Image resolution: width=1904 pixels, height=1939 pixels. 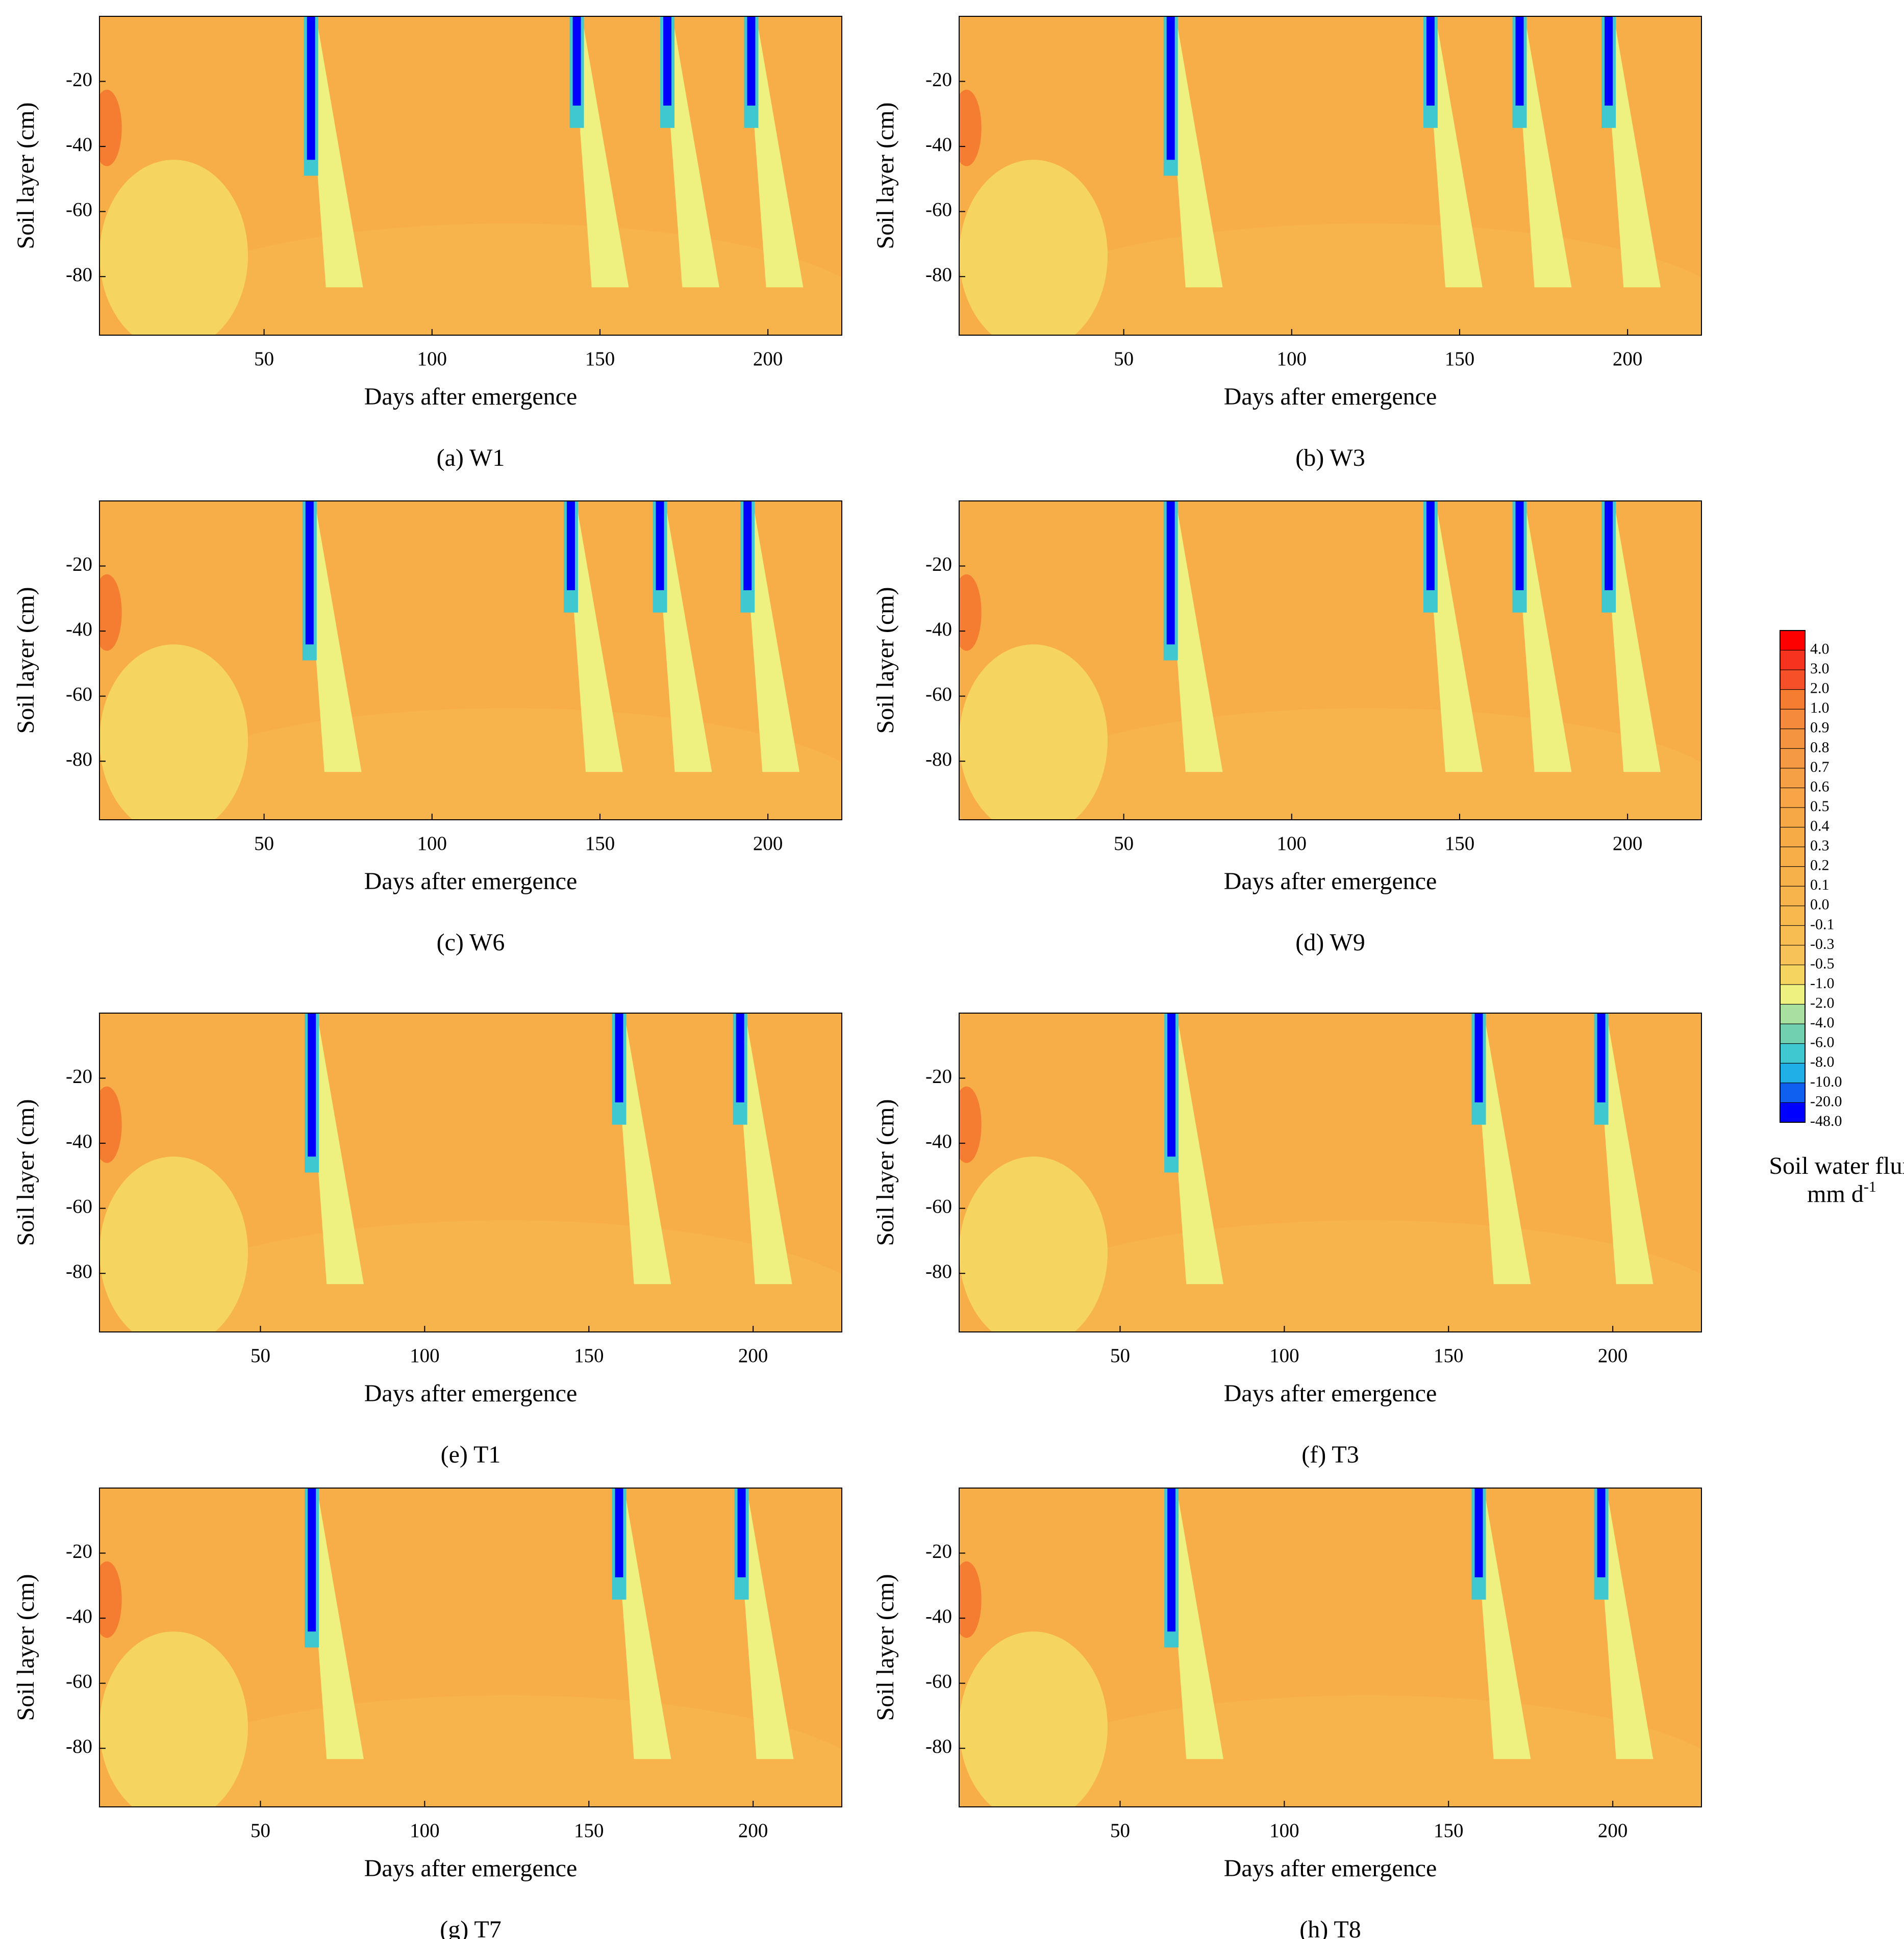 What do you see at coordinates (1330, 1455) in the screenshot?
I see `panel-title: (f) T3` at bounding box center [1330, 1455].